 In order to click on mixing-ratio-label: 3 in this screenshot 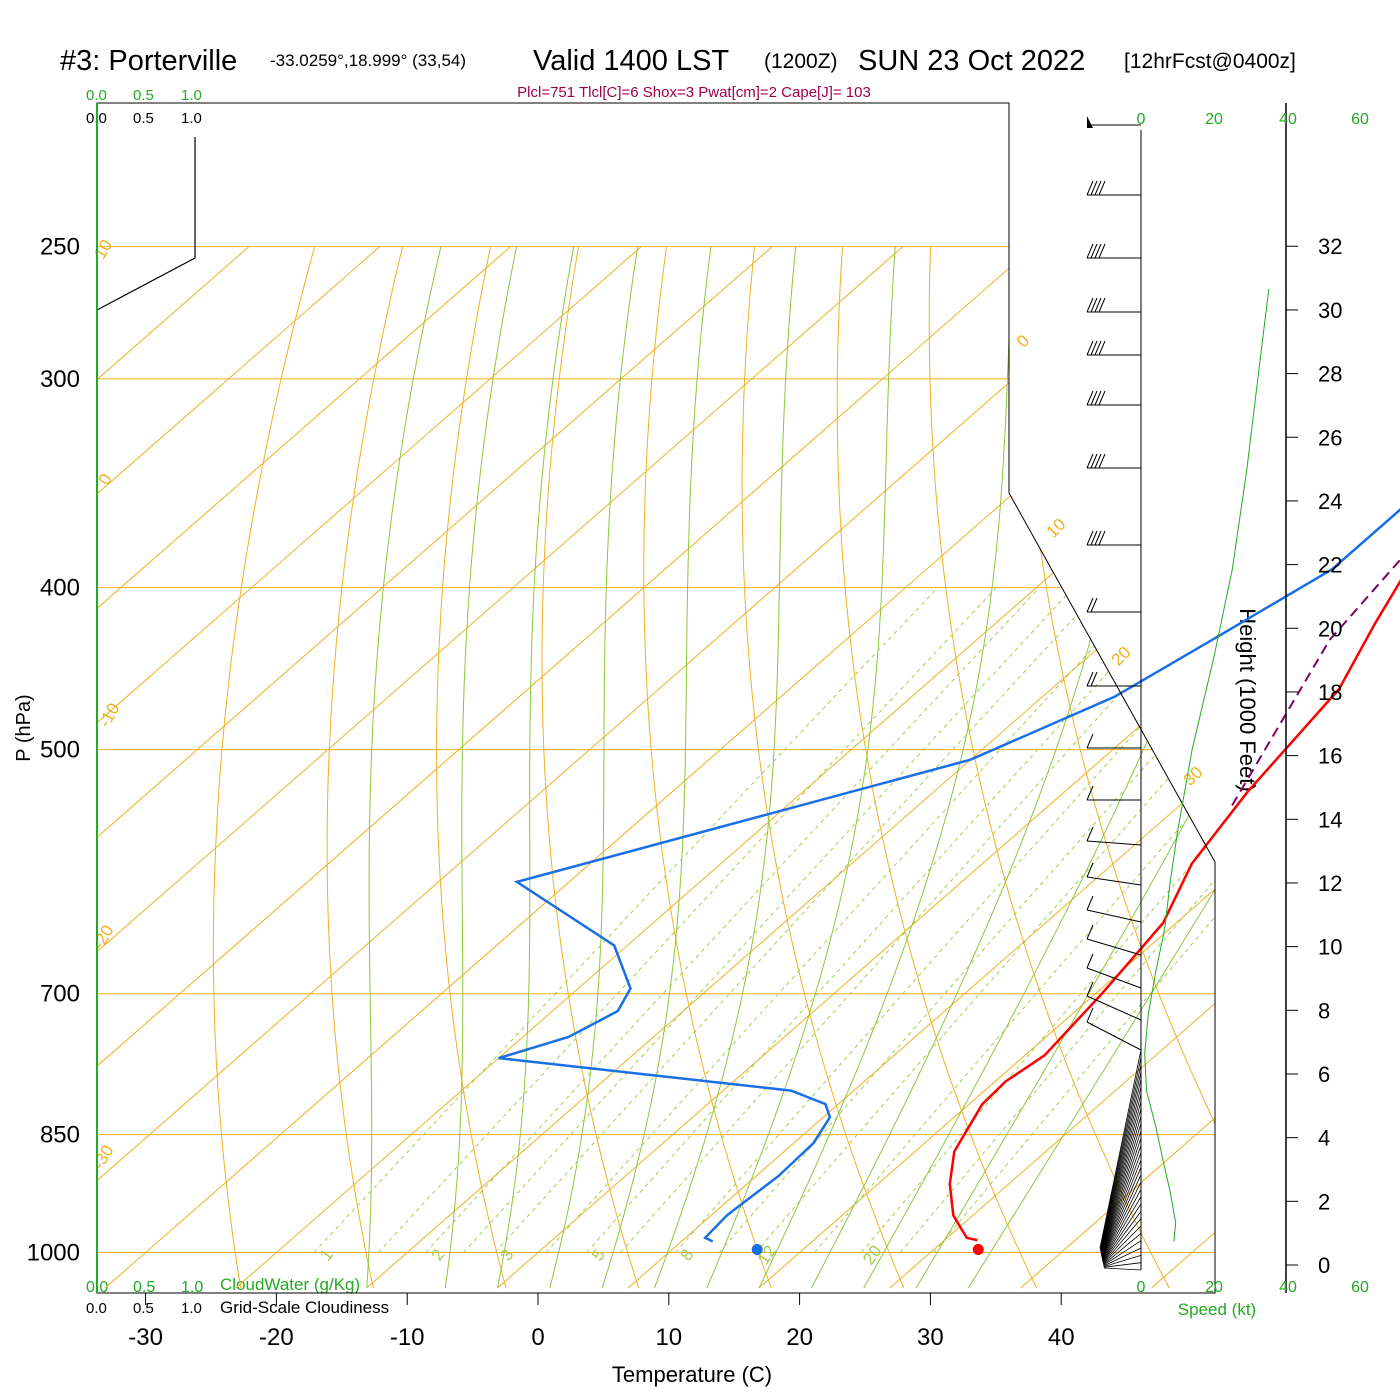, I will do `click(507, 1255)`.